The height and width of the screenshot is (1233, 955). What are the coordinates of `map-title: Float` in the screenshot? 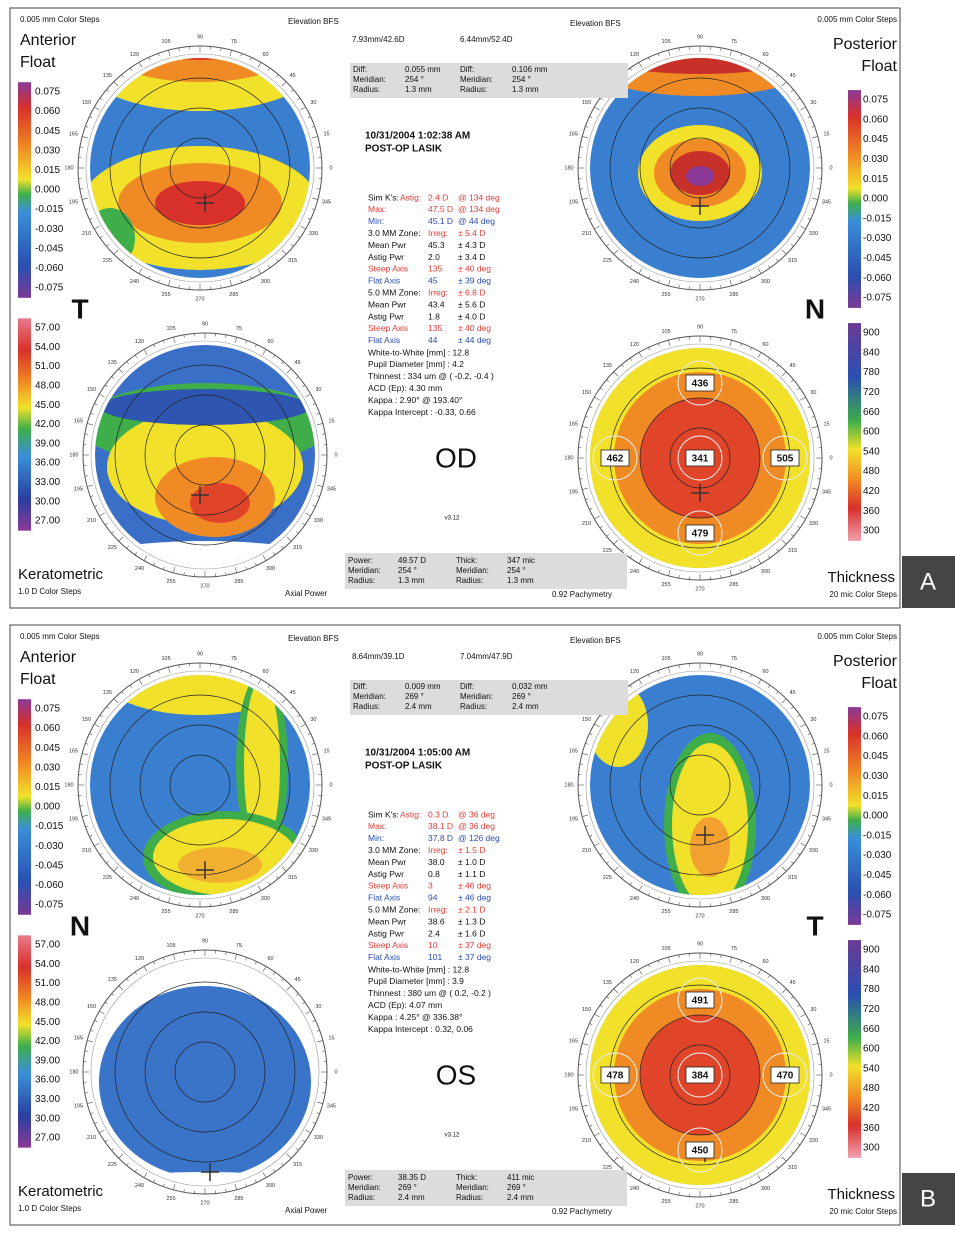 It's located at (38, 62).